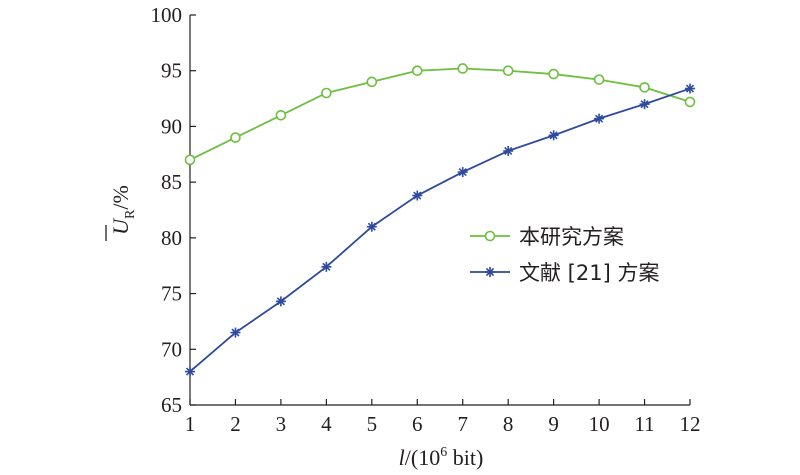  I want to click on x-tick-label: 2, so click(235, 424).